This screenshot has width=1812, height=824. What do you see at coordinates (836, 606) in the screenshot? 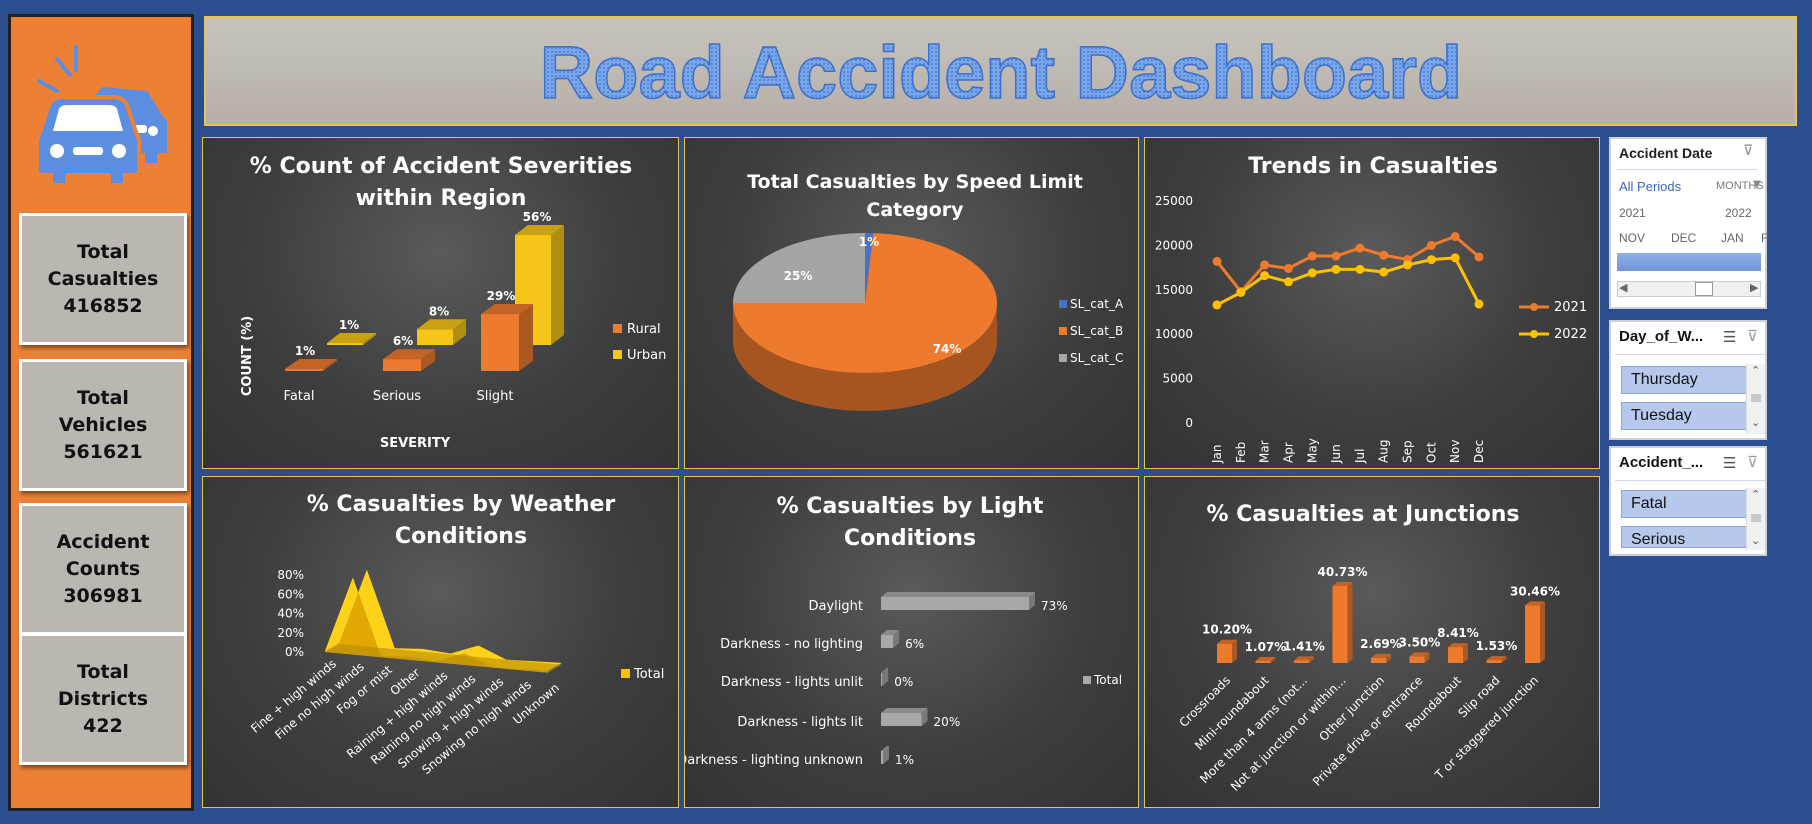
I see `y-tick-label: Daylight` at bounding box center [836, 606].